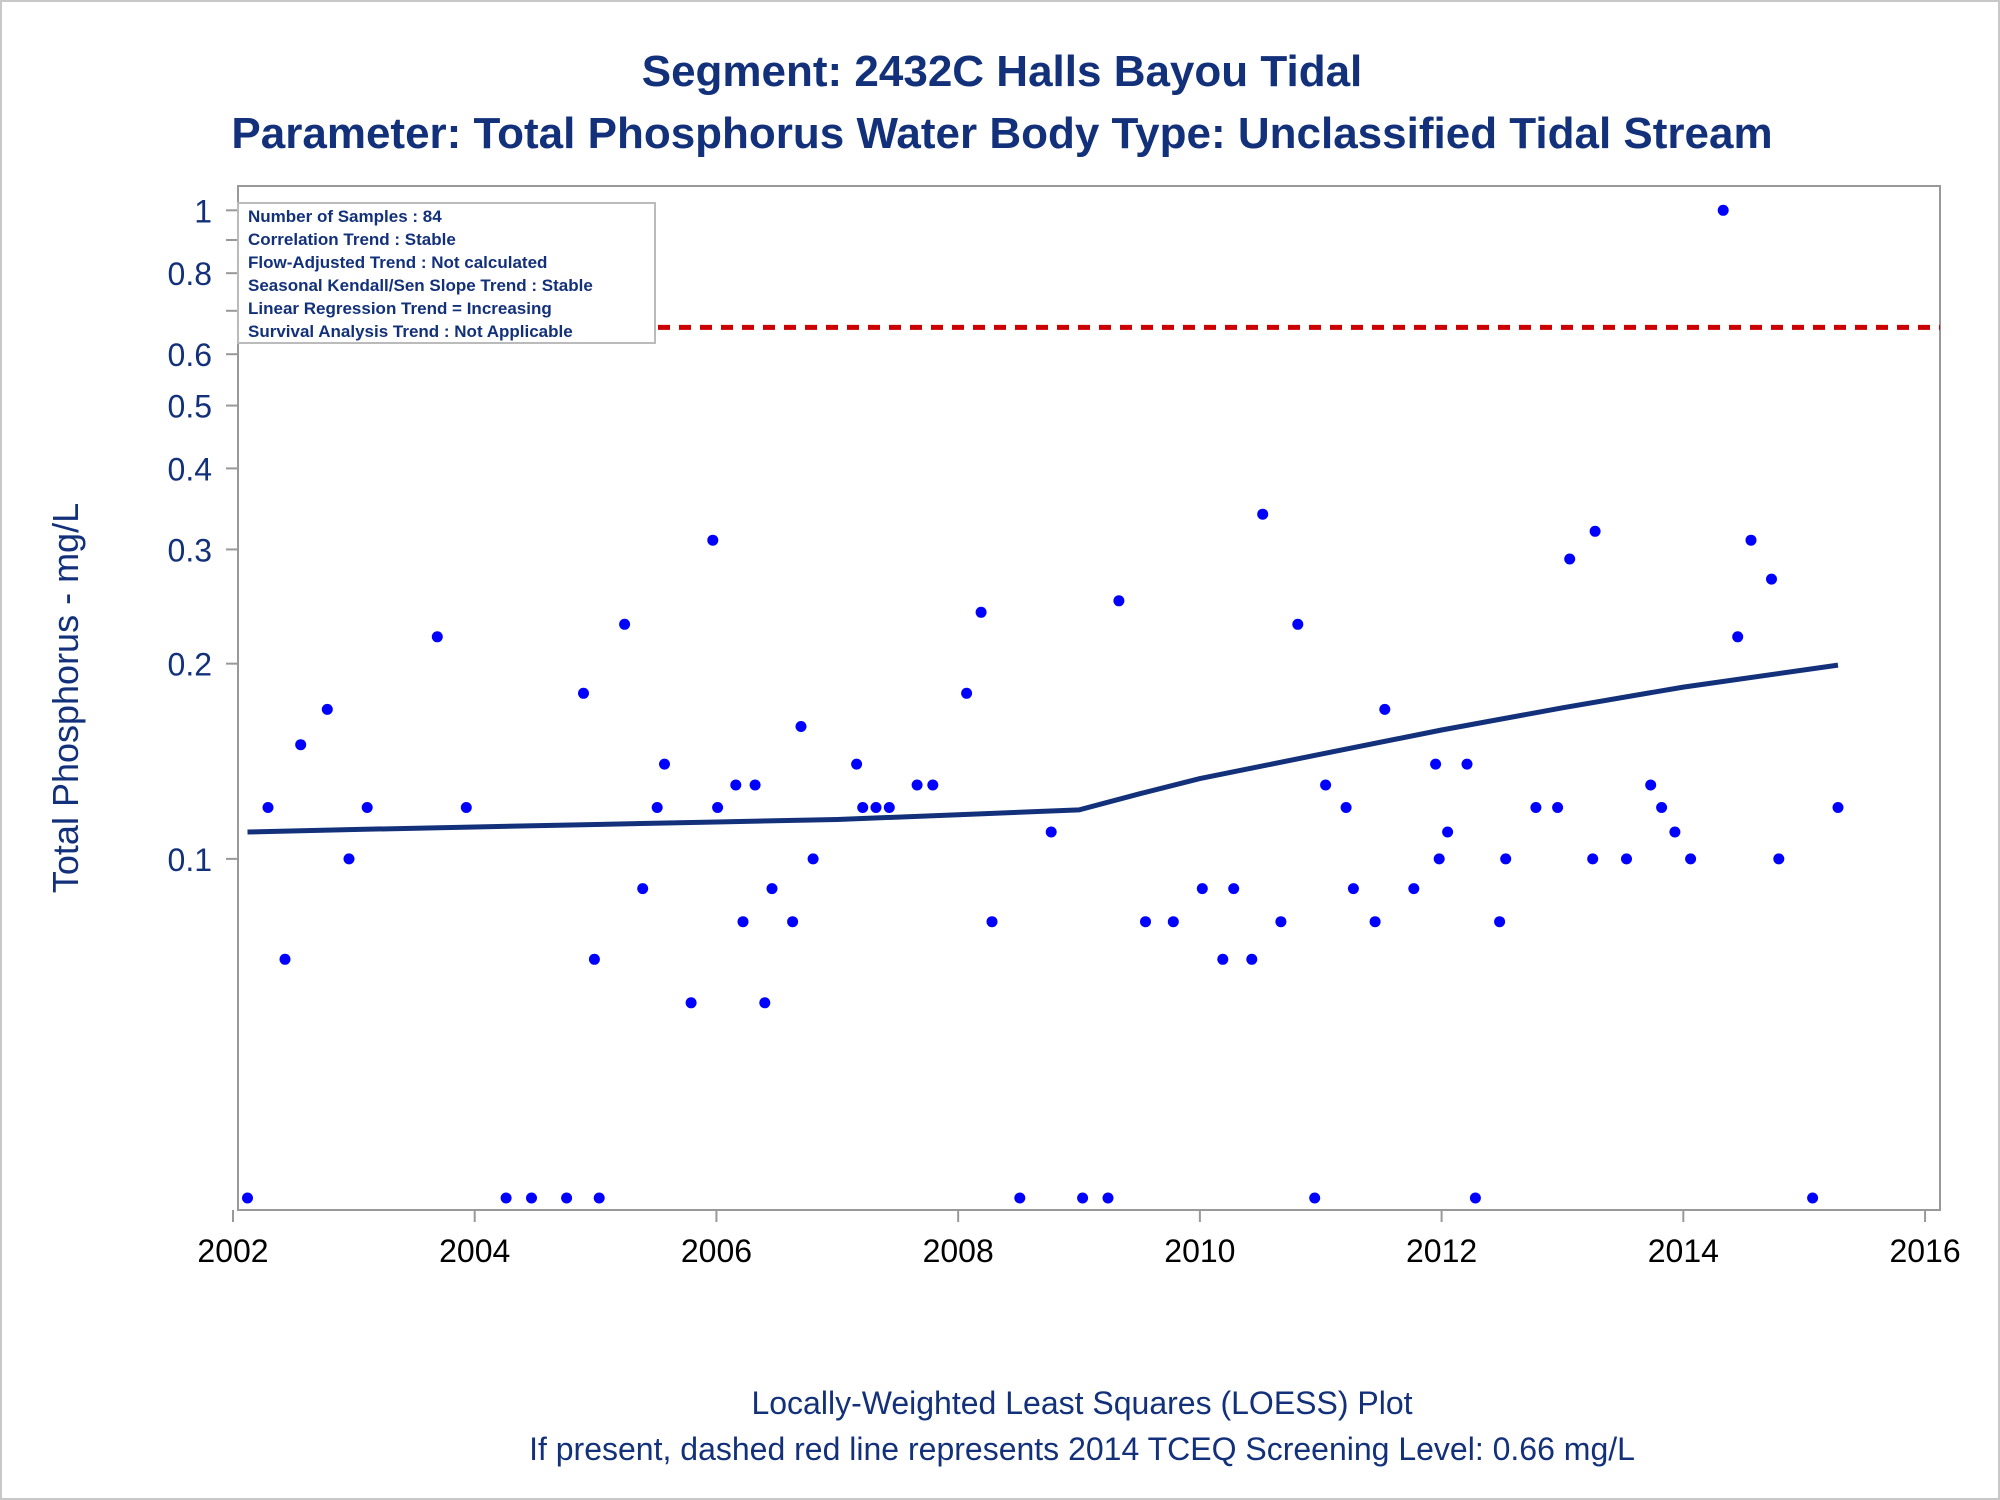  I want to click on x-tick-label: 2002, so click(232, 1251).